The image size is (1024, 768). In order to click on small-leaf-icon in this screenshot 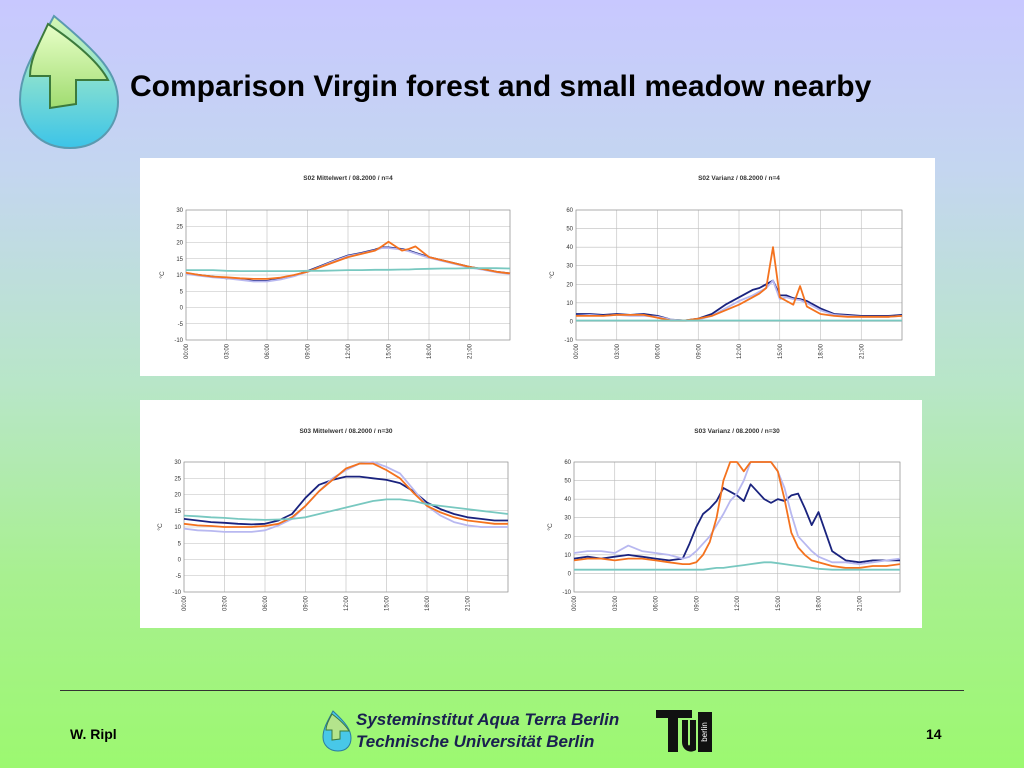, I will do `click(337, 731)`.